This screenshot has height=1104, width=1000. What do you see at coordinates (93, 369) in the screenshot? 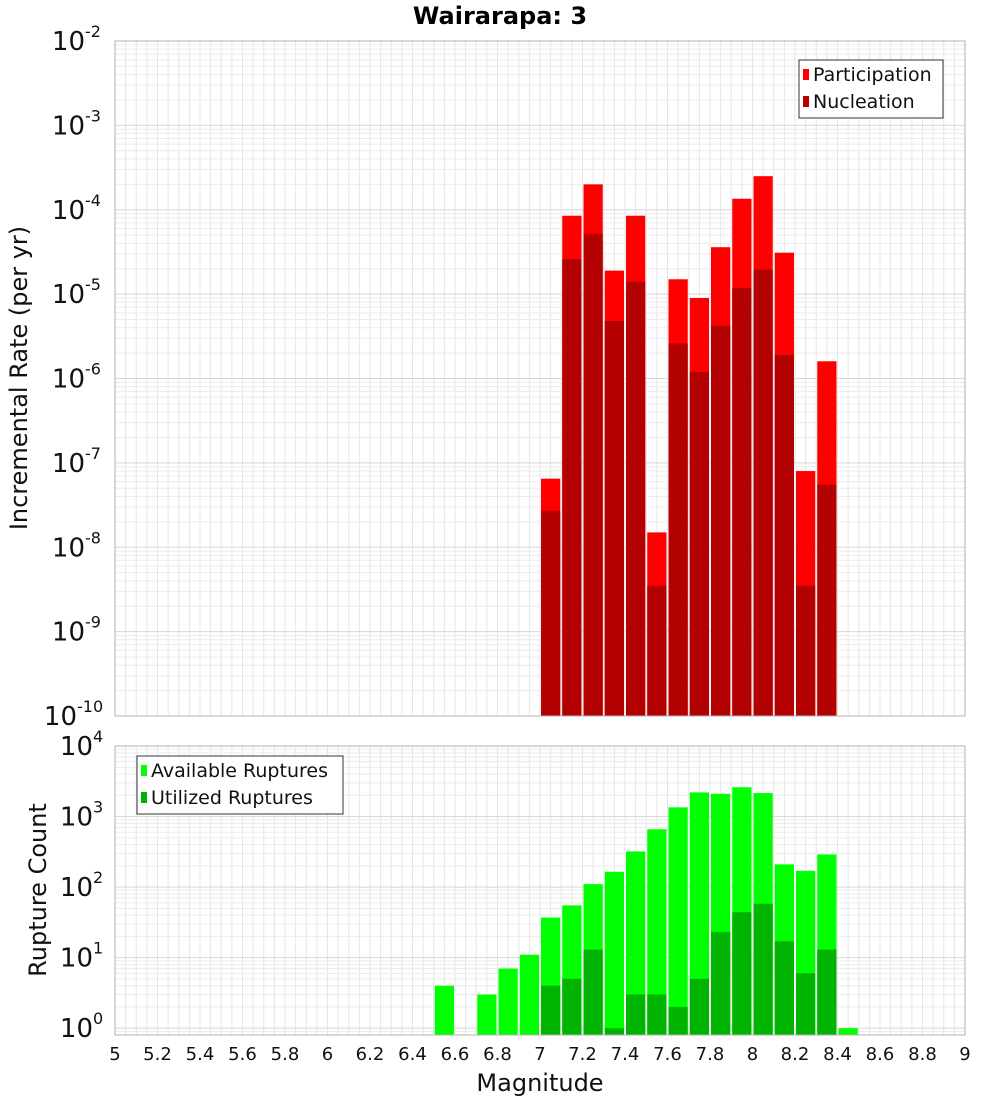
I see `y-tick-exponent: -6` at bounding box center [93, 369].